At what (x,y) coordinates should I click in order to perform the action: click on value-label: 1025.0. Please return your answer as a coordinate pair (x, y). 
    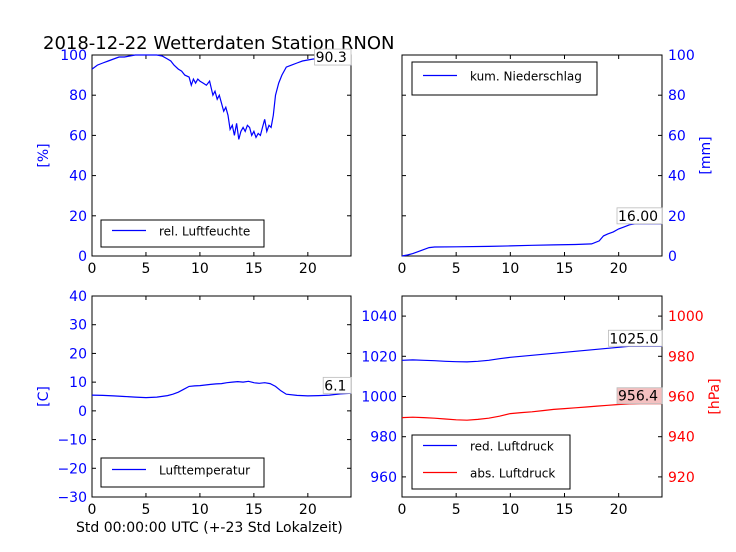
    Looking at the image, I should click on (633, 339).